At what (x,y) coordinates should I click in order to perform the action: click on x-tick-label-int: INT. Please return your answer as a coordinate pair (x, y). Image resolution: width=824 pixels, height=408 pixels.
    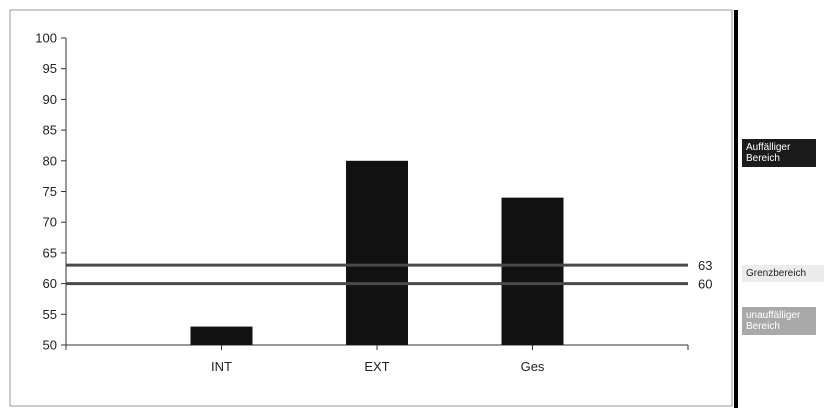
    Looking at the image, I should click on (221, 366).